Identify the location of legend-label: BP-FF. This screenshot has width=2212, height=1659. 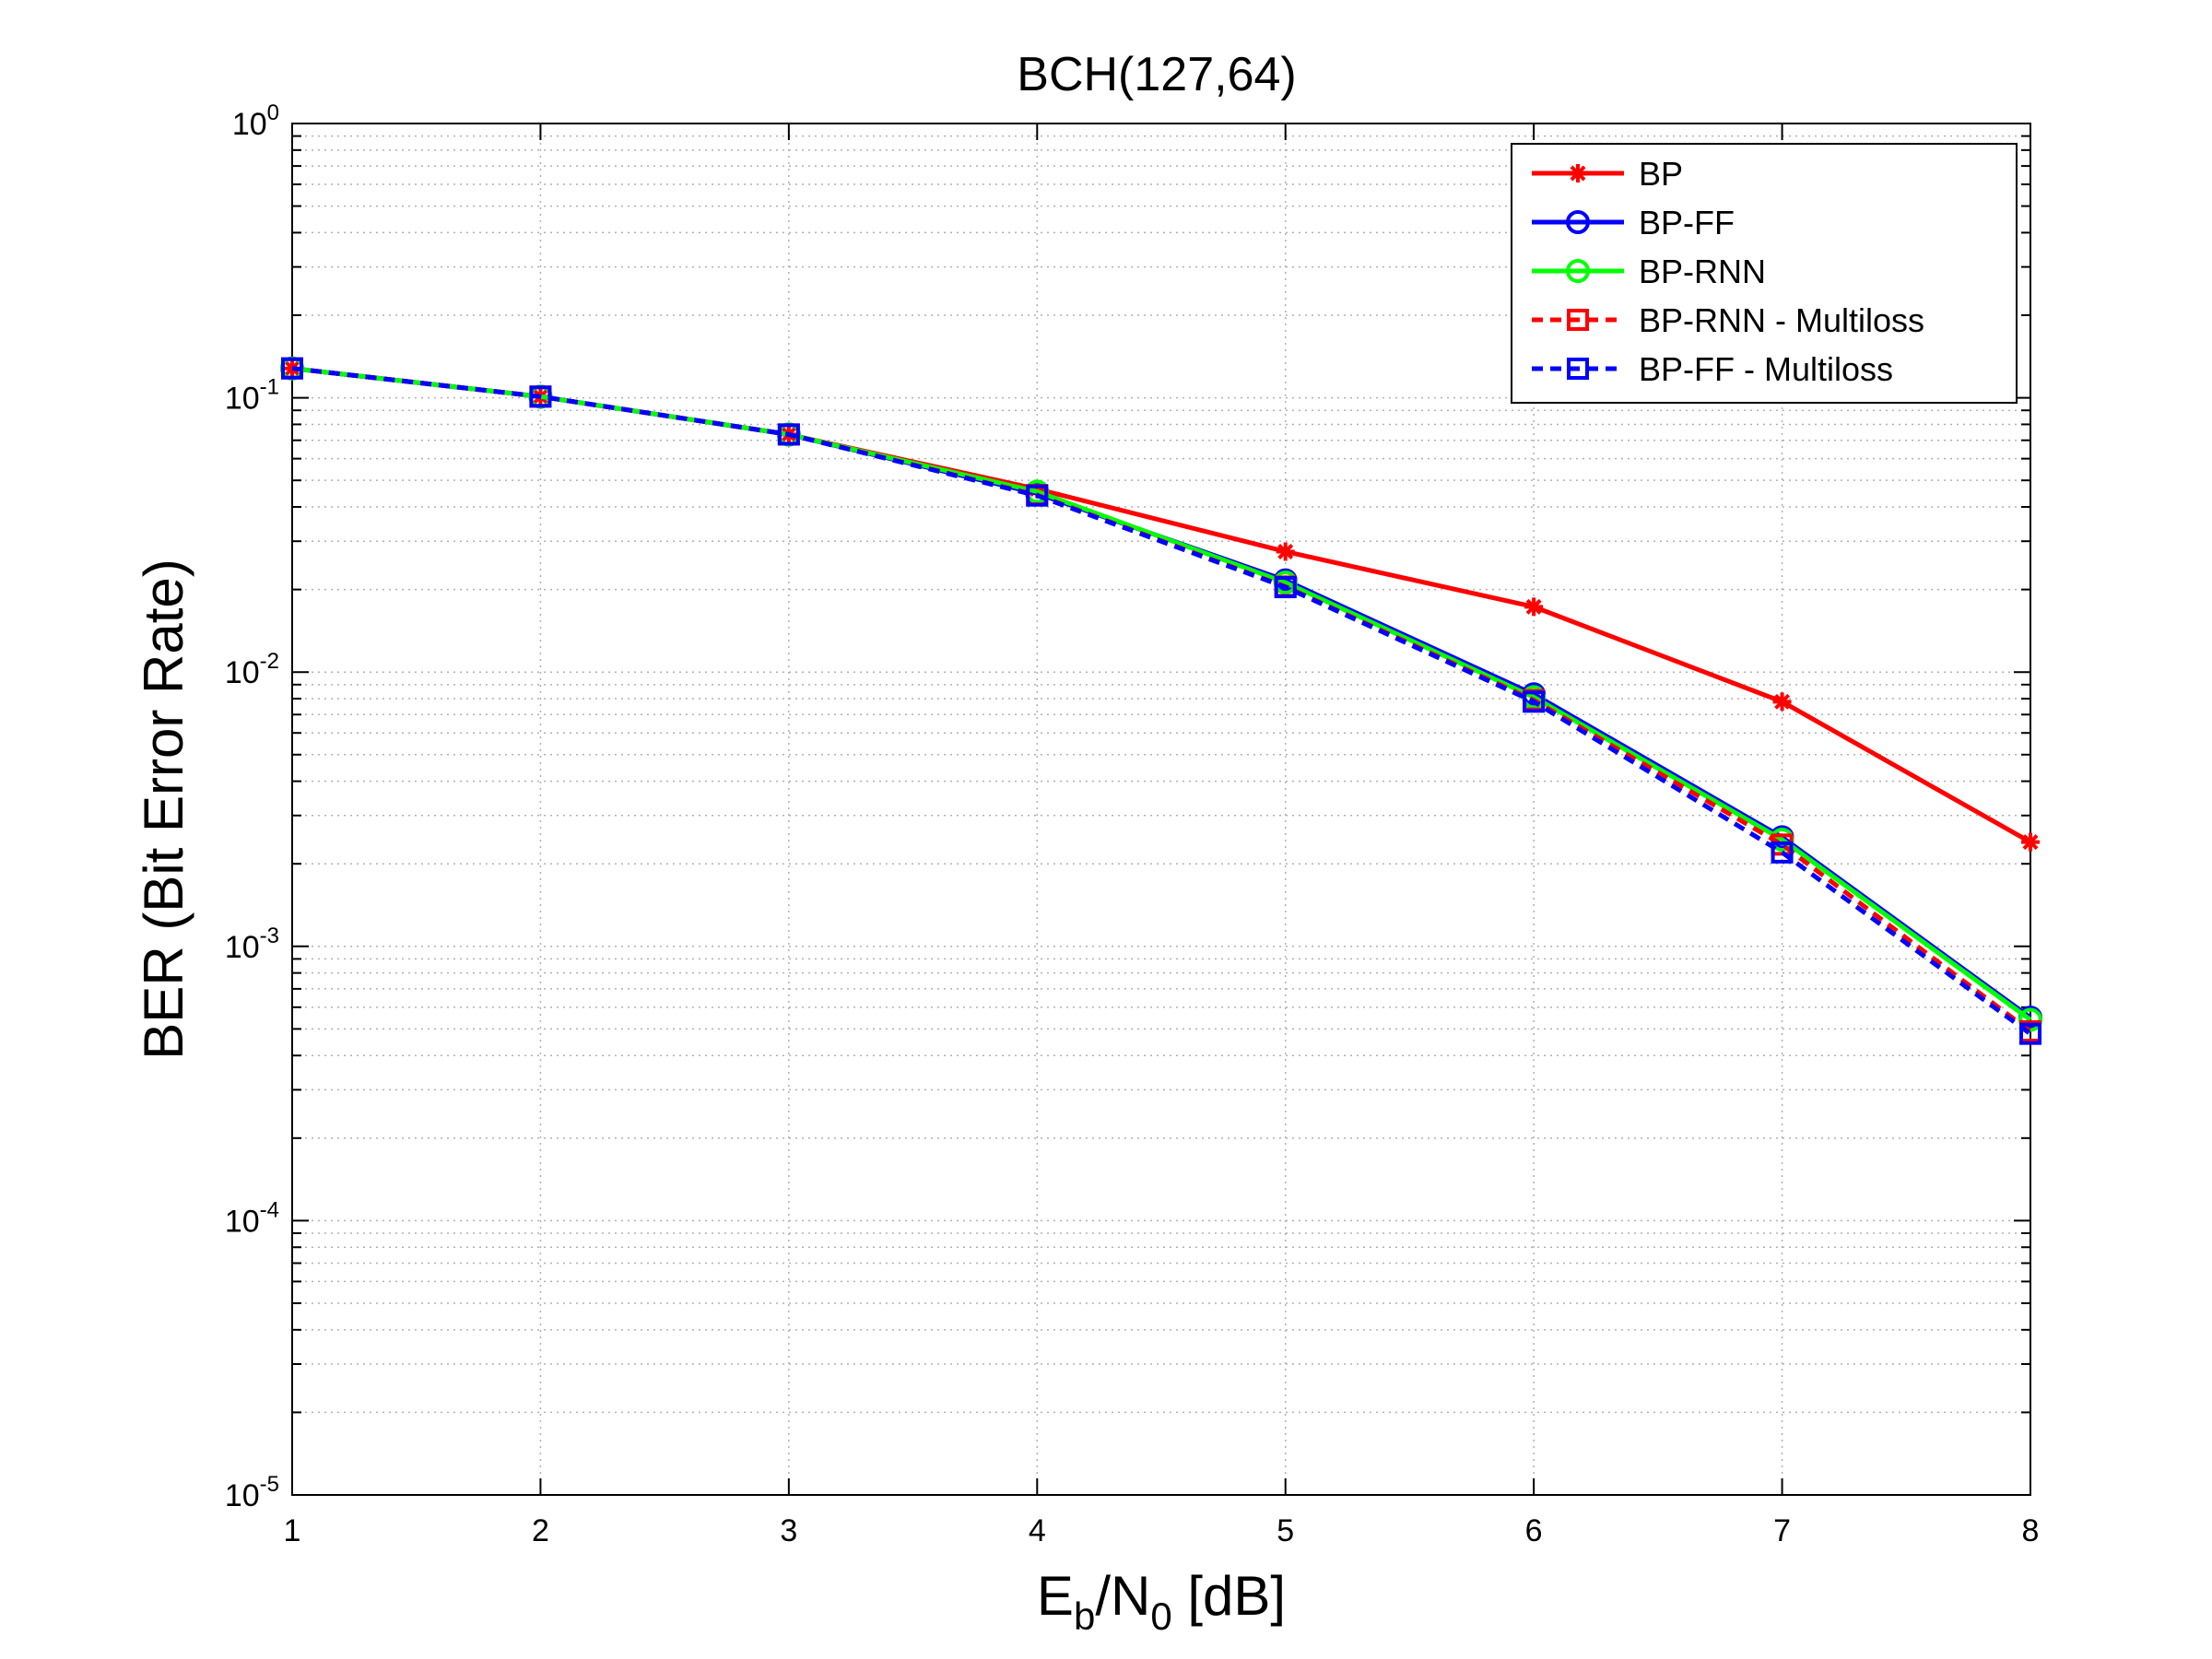
(1687, 222).